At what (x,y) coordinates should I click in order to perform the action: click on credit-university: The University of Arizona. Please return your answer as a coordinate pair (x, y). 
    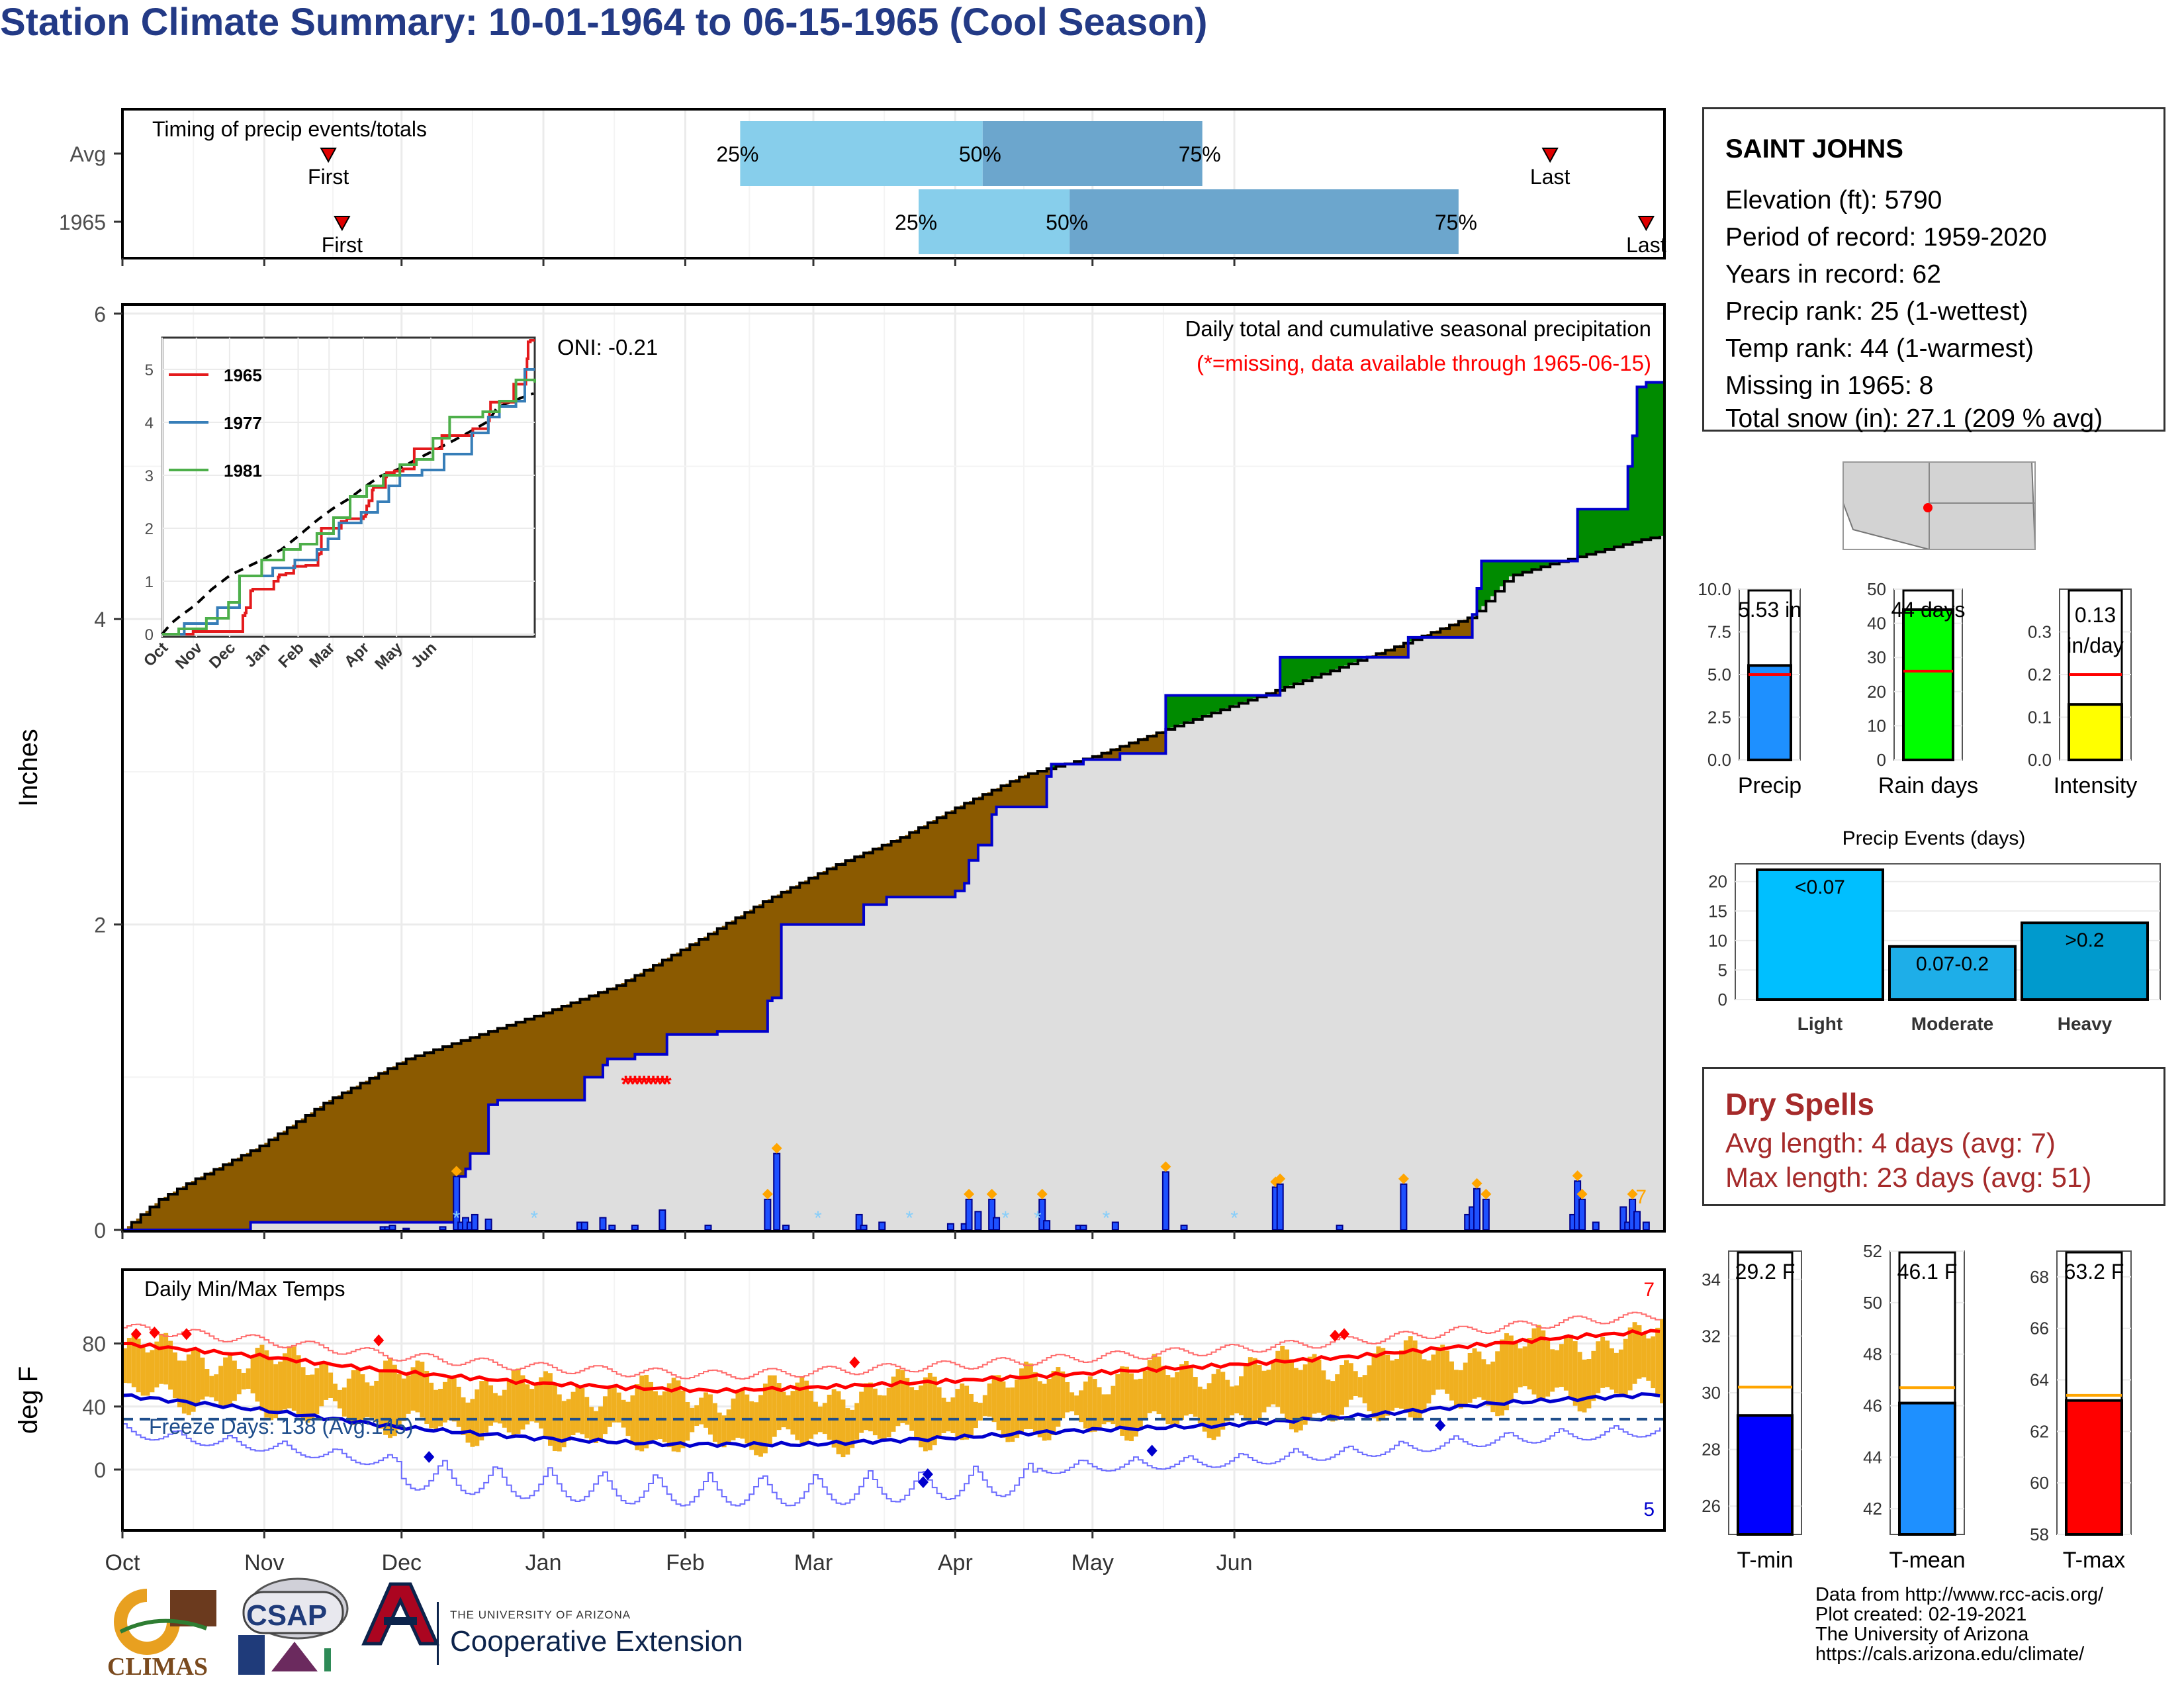
    Looking at the image, I should click on (1922, 1634).